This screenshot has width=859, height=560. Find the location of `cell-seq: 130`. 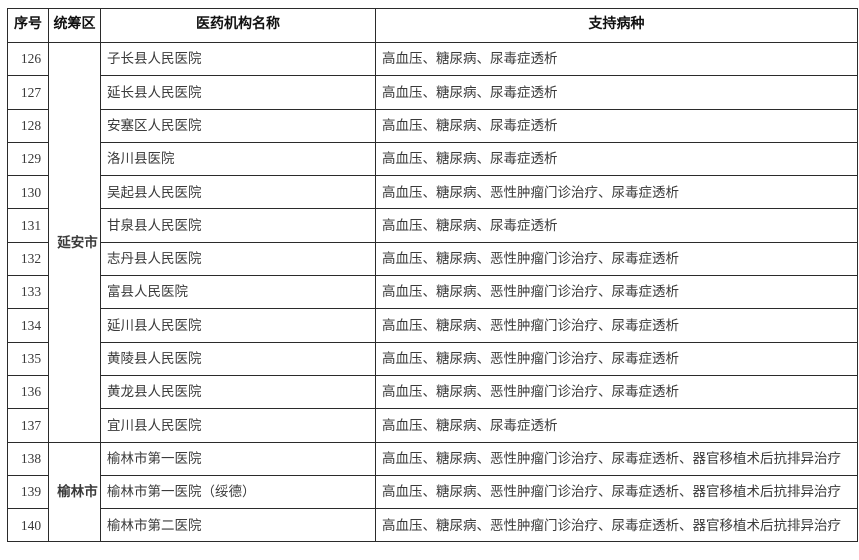

cell-seq: 130 is located at coordinates (28, 192).